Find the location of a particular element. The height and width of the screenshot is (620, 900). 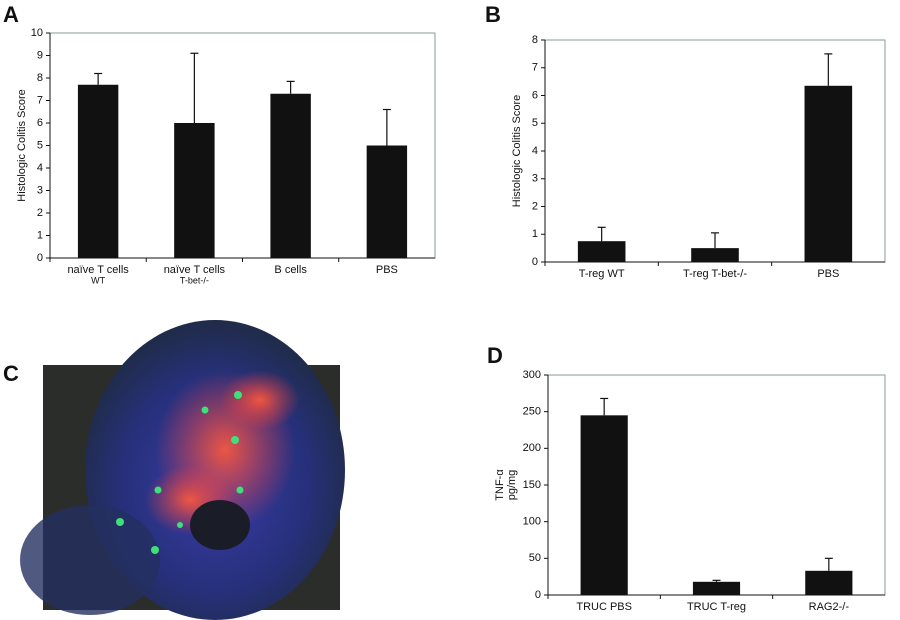

x-tick-label: TRUC T-reg is located at coordinates (716, 607).